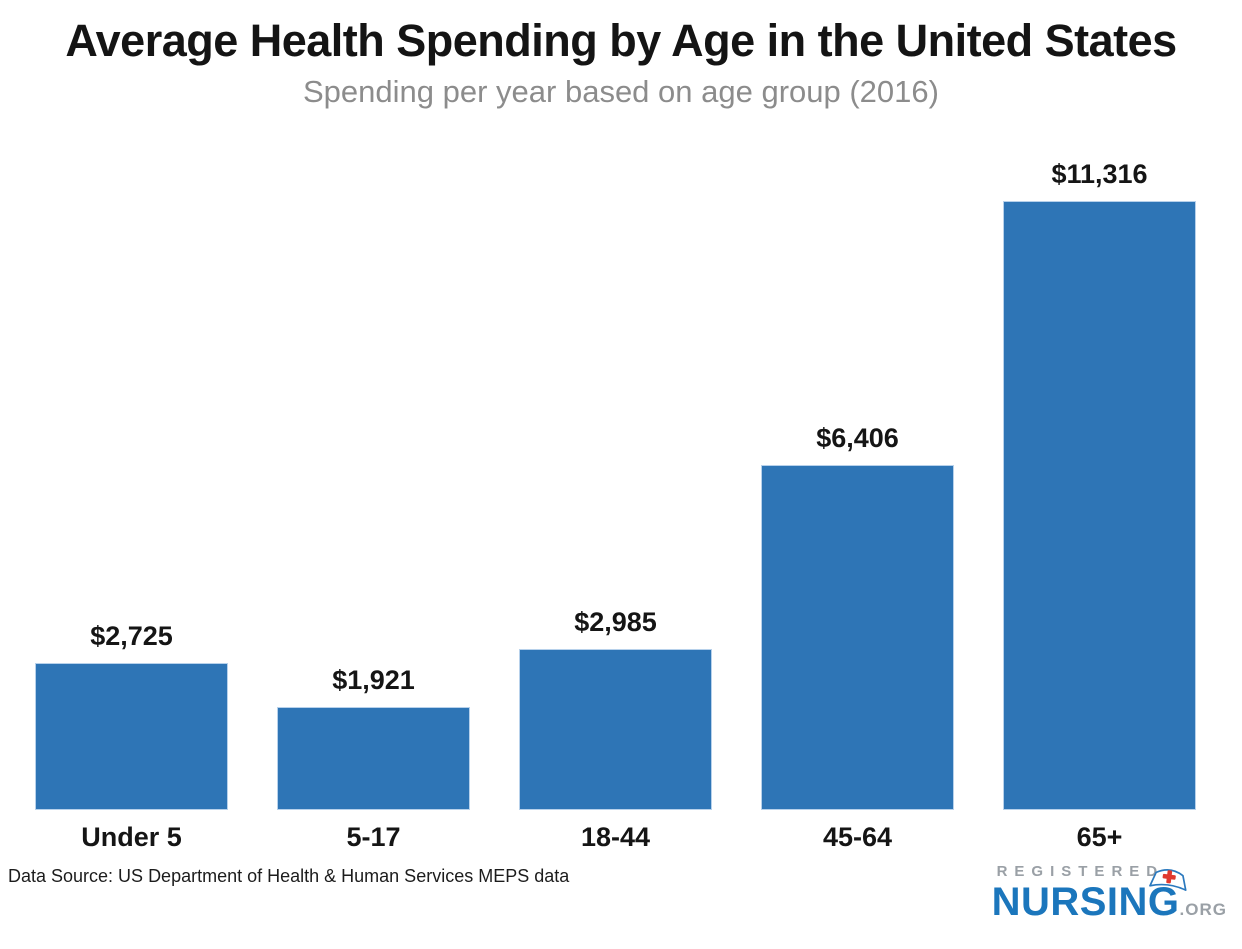  I want to click on nurse-cap-icon, so click(1168, 880).